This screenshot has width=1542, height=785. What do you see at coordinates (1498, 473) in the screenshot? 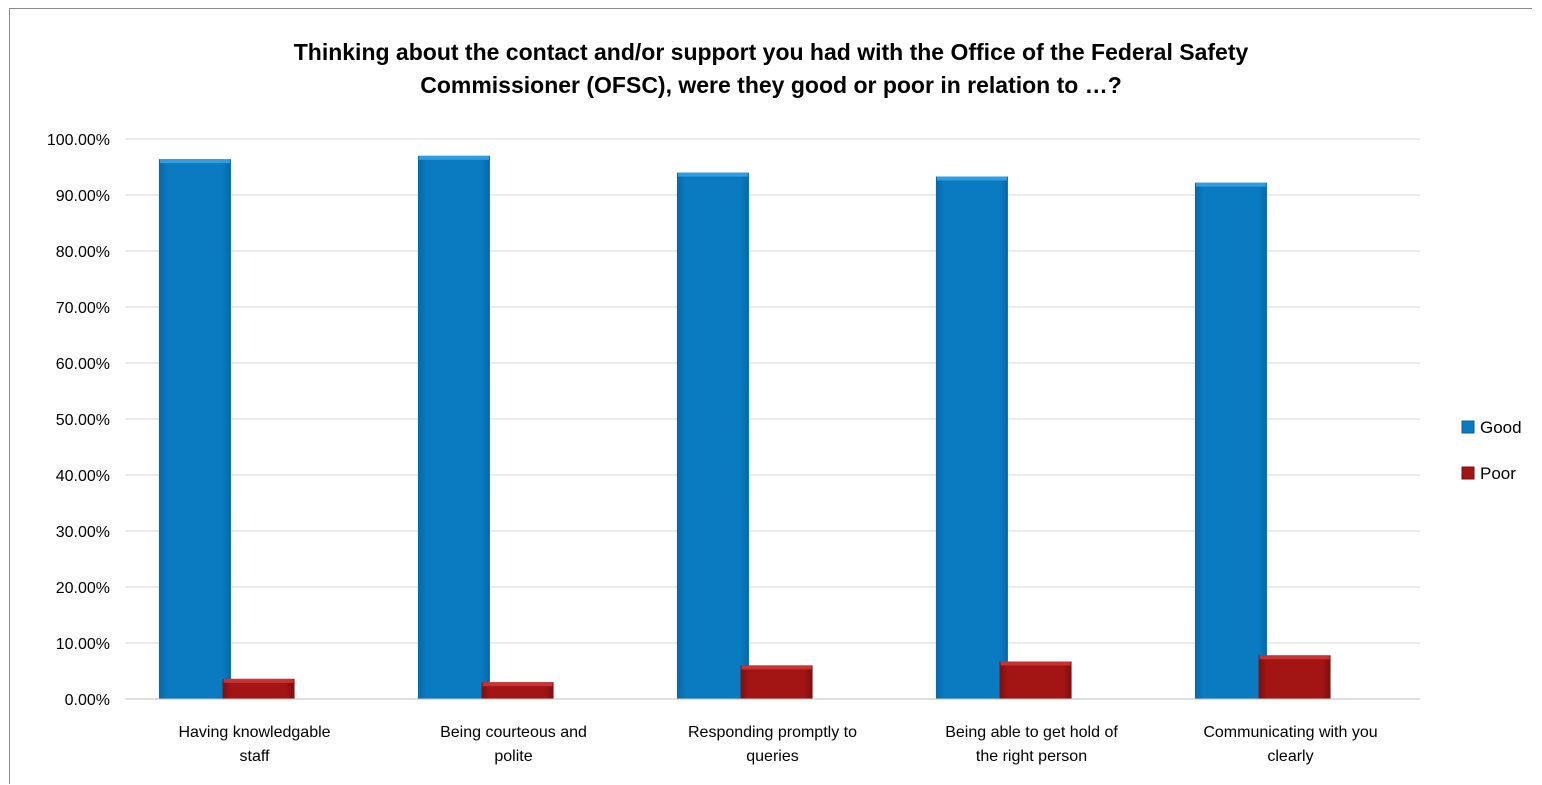
I see `legend-label-poor: Poor` at bounding box center [1498, 473].